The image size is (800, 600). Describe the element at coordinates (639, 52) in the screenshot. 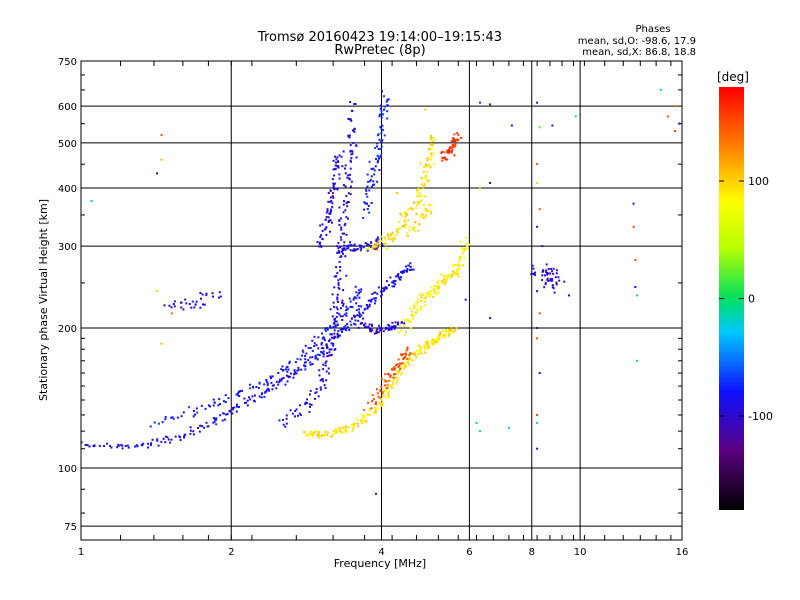

I see `stats-x-line: mean, sd,X: 86.8, 18.8` at that location.